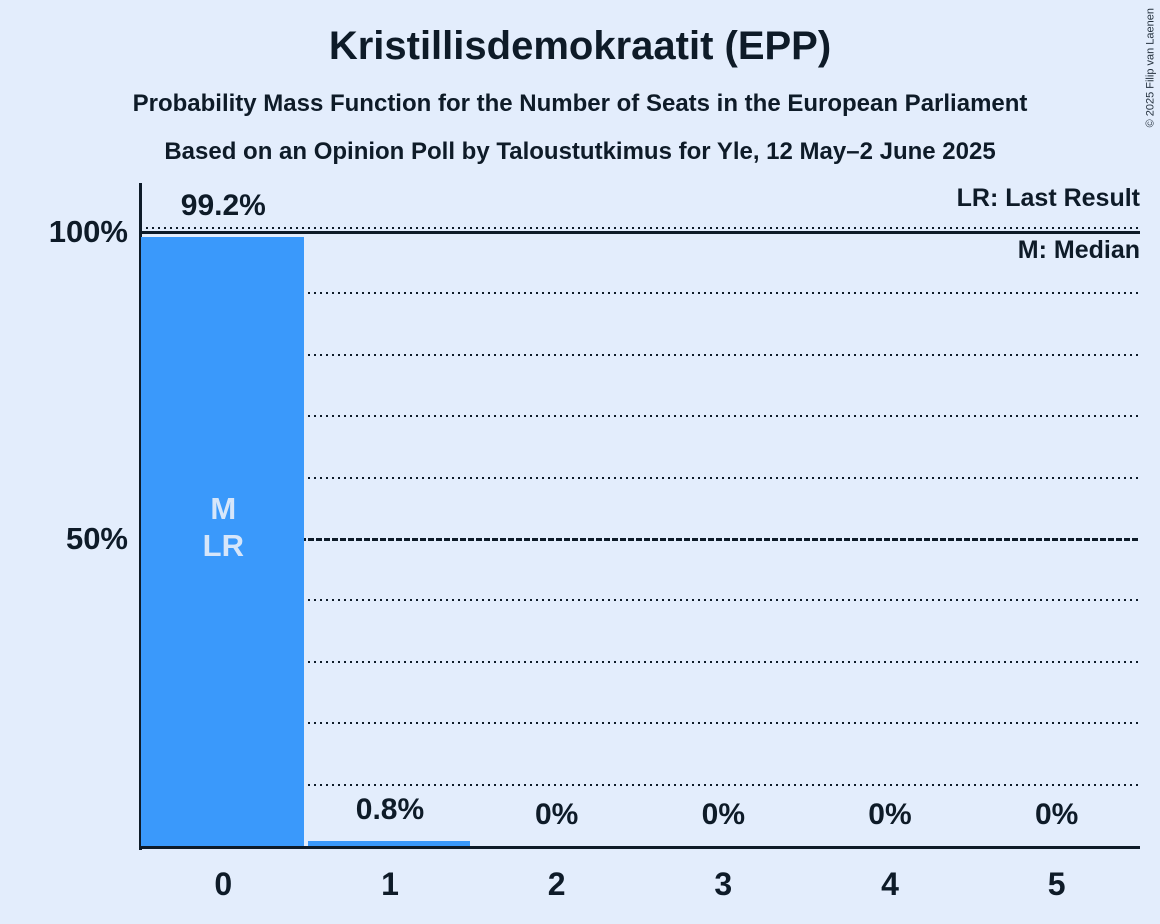 The width and height of the screenshot is (1160, 924). I want to click on legend-last-result: LR: Last Result, so click(1048, 198).